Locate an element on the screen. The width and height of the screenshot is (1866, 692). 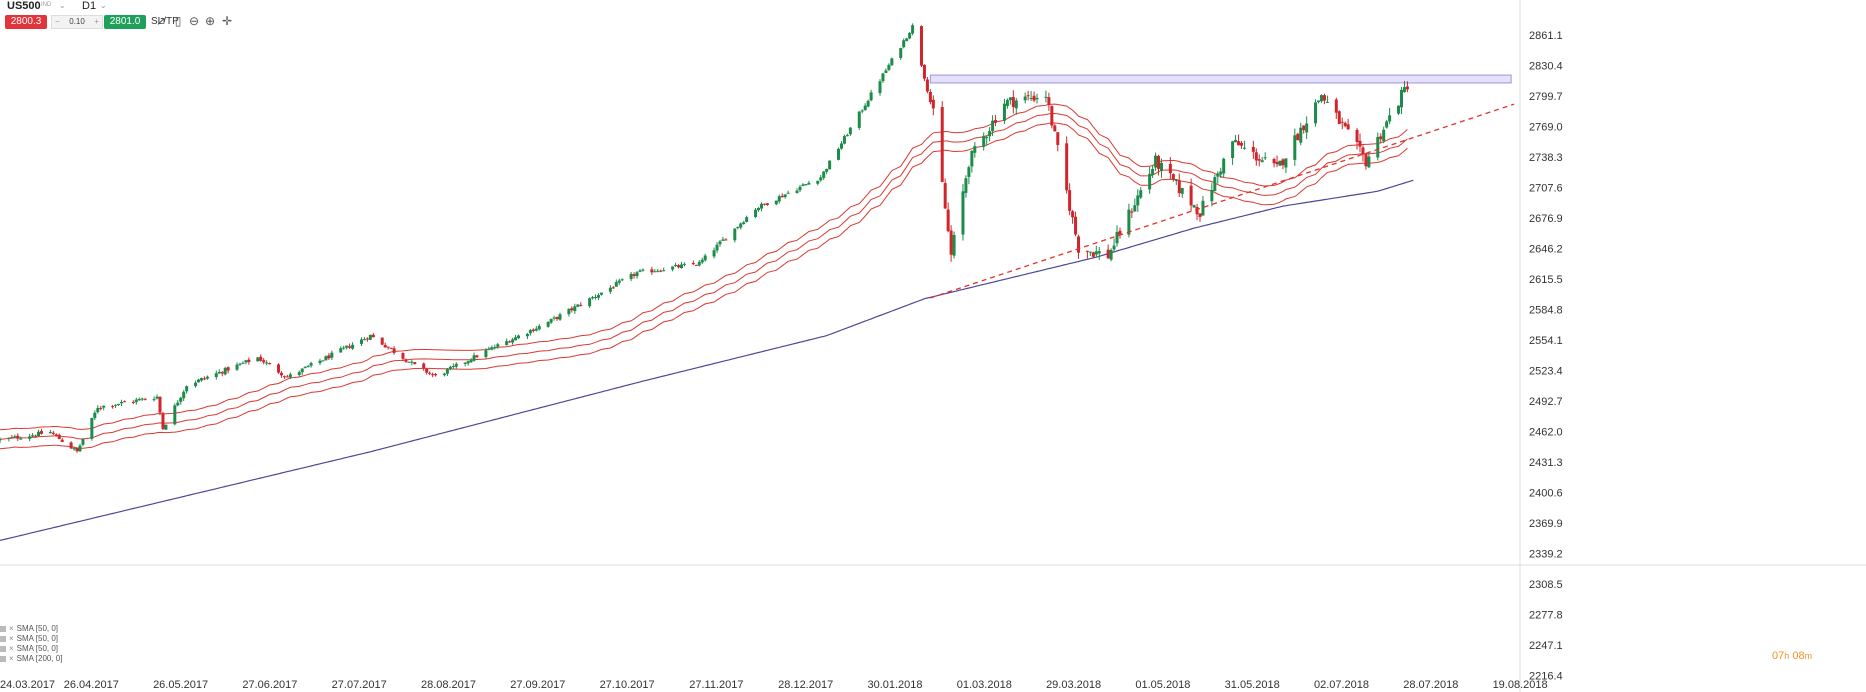
indicator-item: × SMA [200, 0] is located at coordinates (31, 659).